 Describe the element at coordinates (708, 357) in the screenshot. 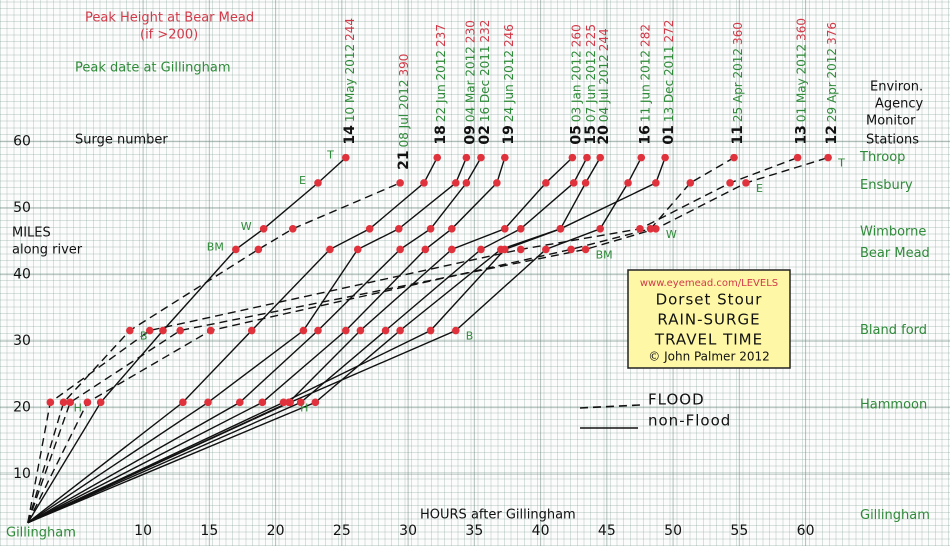

I see `info-credit: © John Palmer 2012` at that location.